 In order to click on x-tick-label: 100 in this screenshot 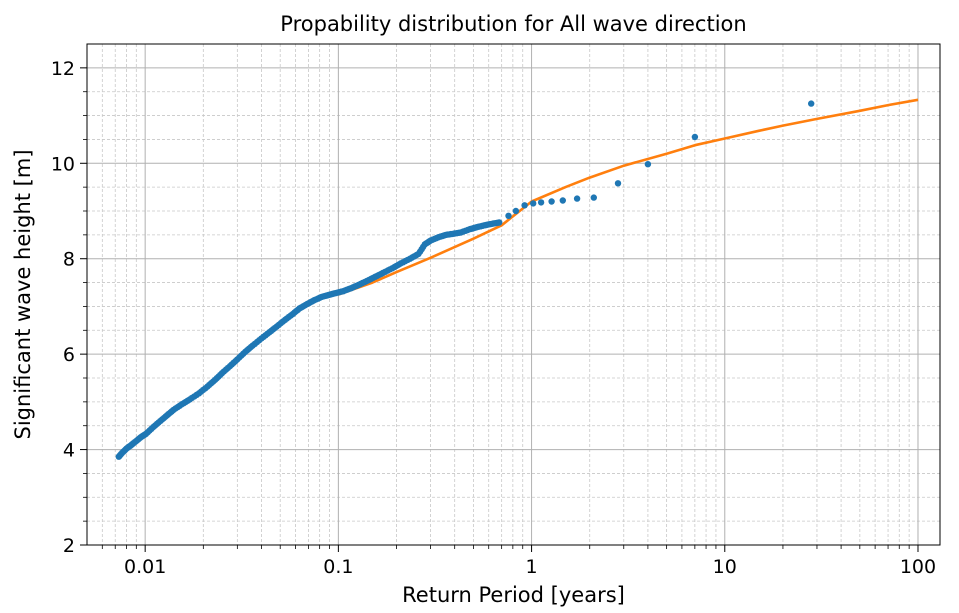, I will do `click(918, 567)`.